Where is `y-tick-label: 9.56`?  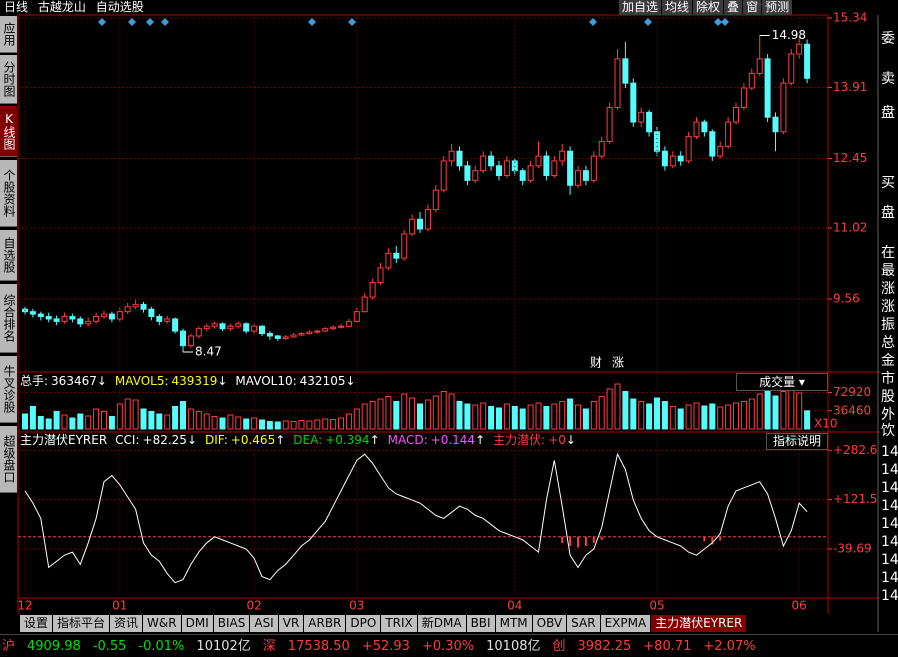
y-tick-label: 9.56 is located at coordinates (846, 299).